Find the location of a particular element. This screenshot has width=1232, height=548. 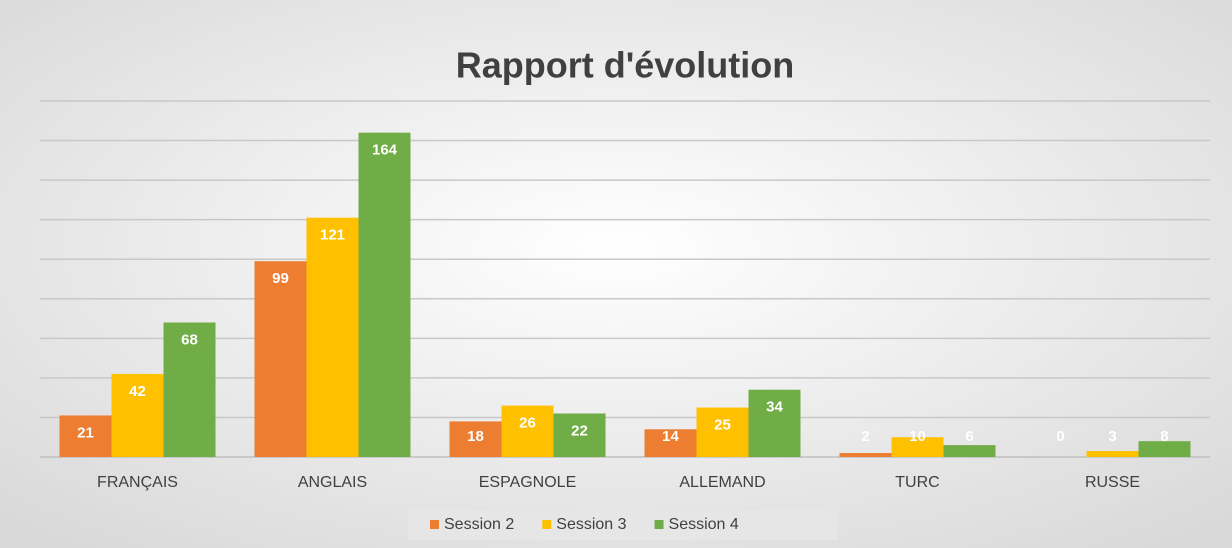

legend-label: Session 4 is located at coordinates (704, 524).